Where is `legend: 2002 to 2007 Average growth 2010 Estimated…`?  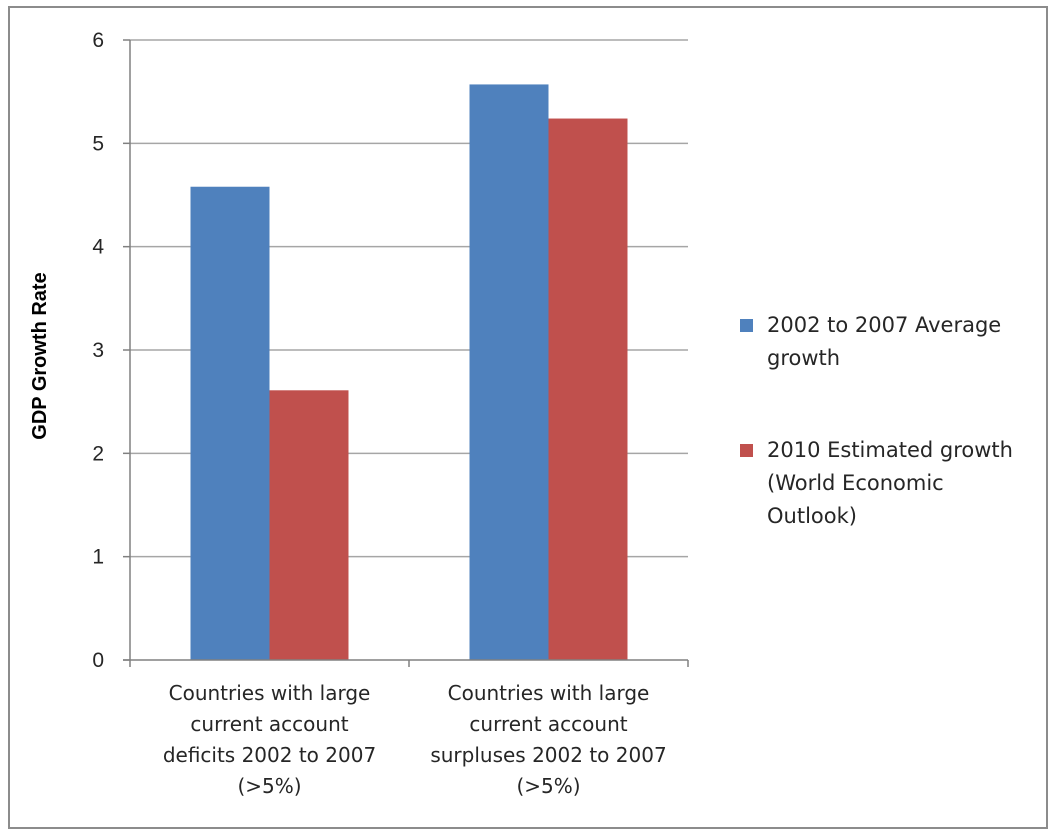 legend: 2002 to 2007 Average growth 2010 Estimated… is located at coordinates (876, 420).